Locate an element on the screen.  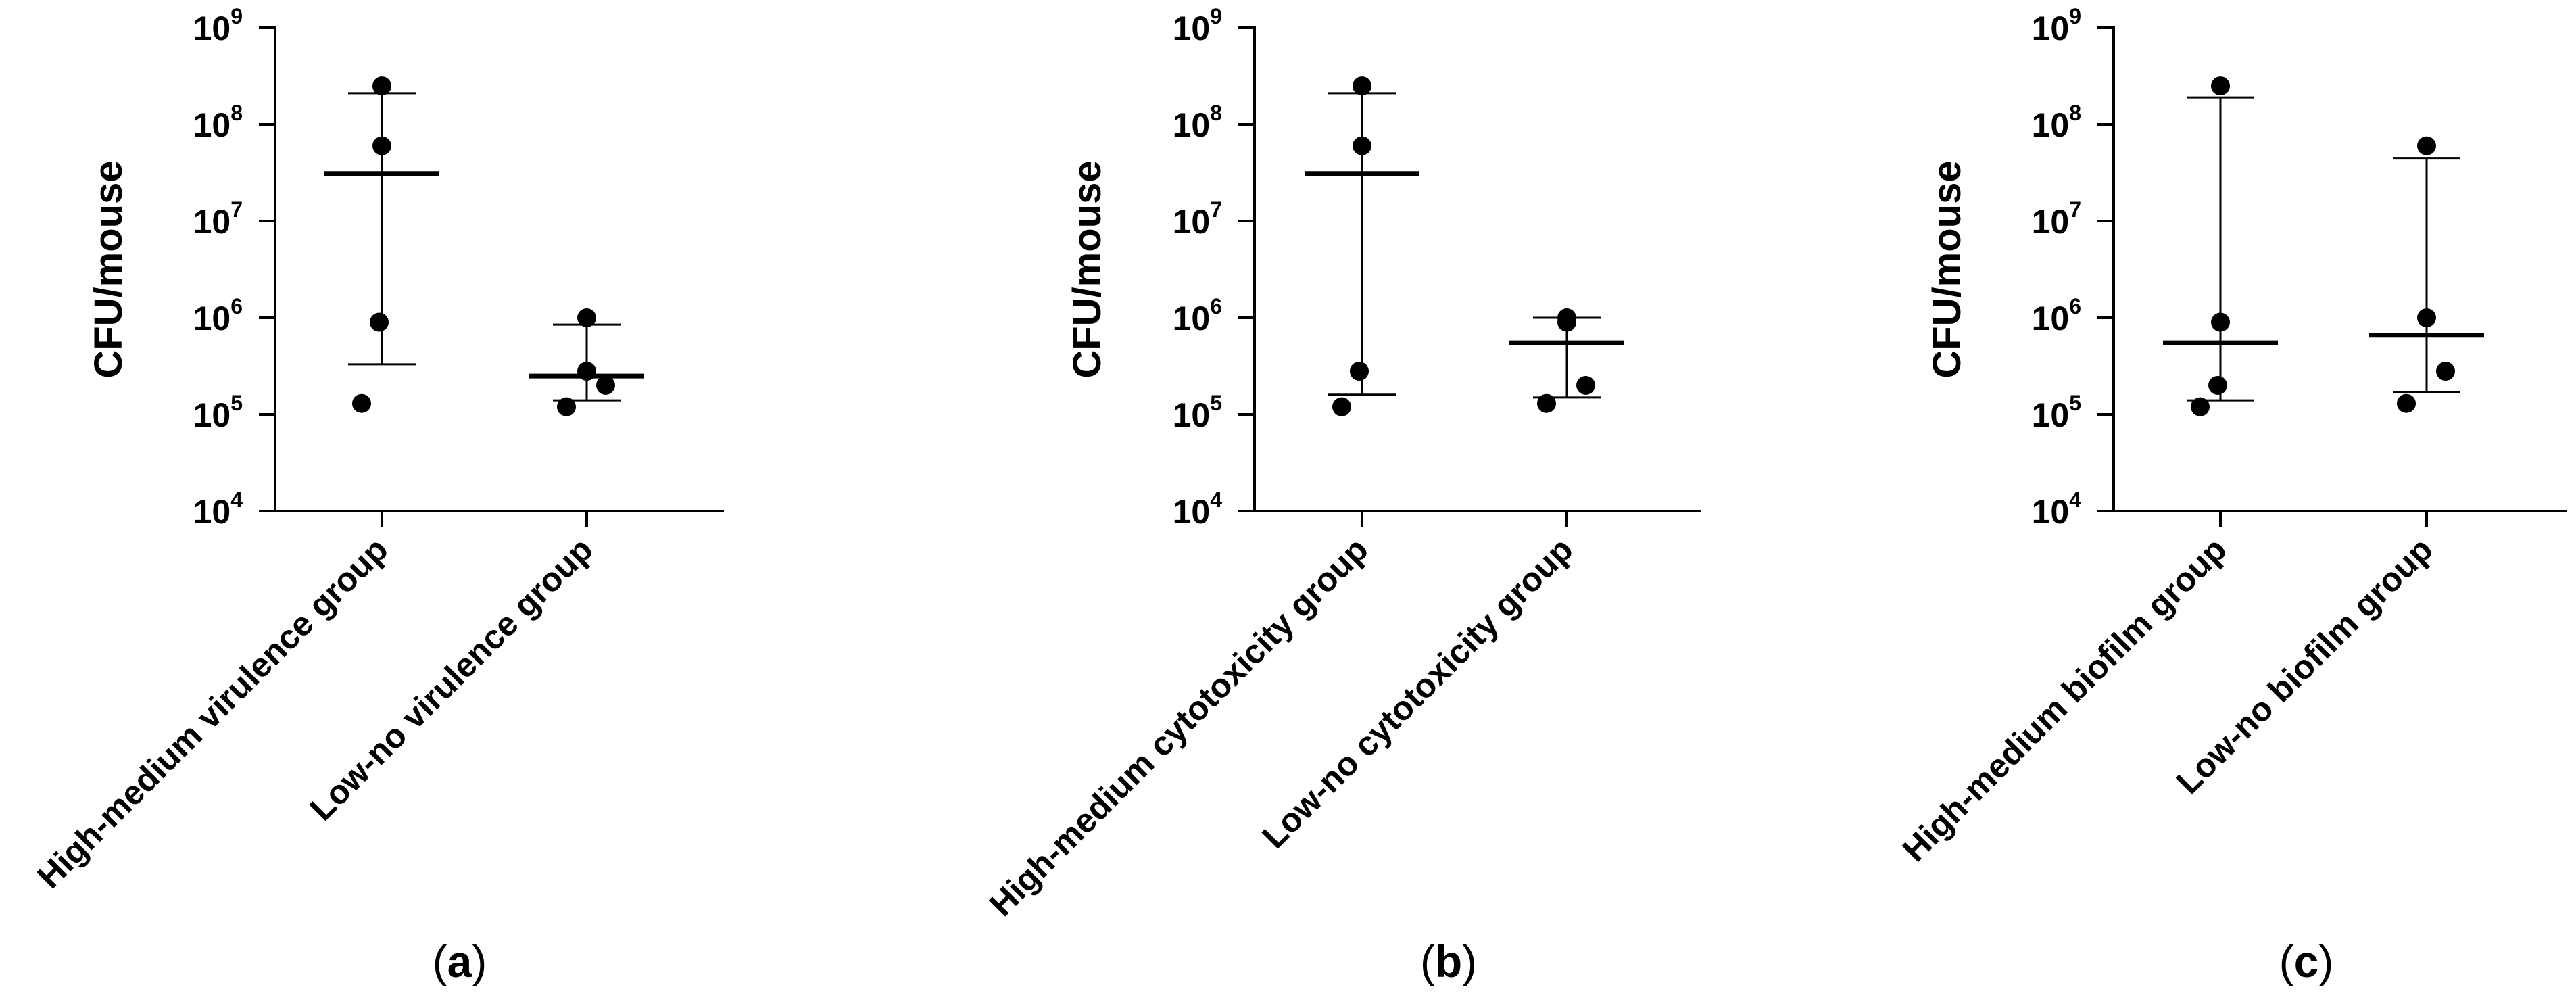
x-category-label: High-medium biofilm group is located at coordinates (2064, 699).